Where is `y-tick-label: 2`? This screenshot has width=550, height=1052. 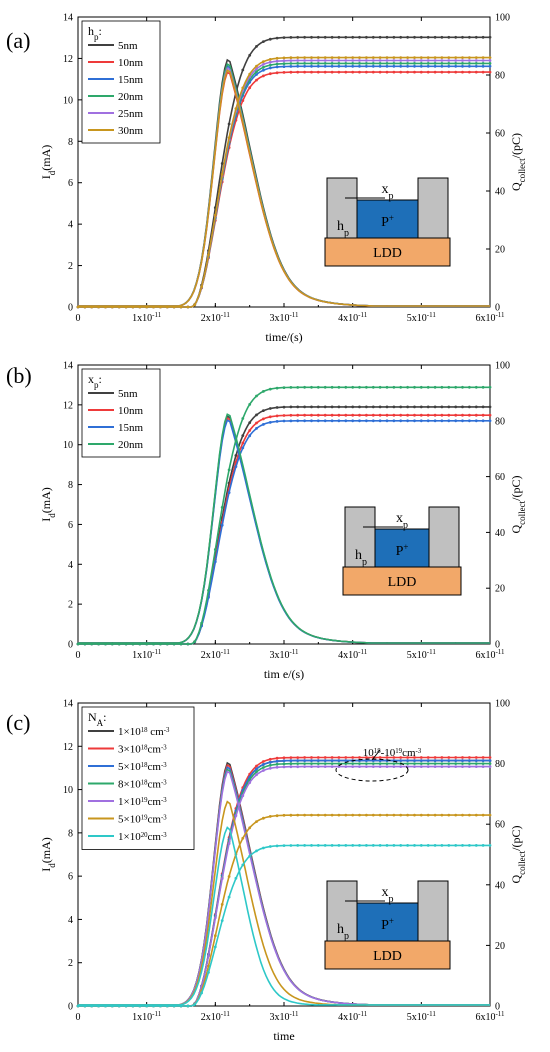 y-tick-label: 2 is located at coordinates (70, 605).